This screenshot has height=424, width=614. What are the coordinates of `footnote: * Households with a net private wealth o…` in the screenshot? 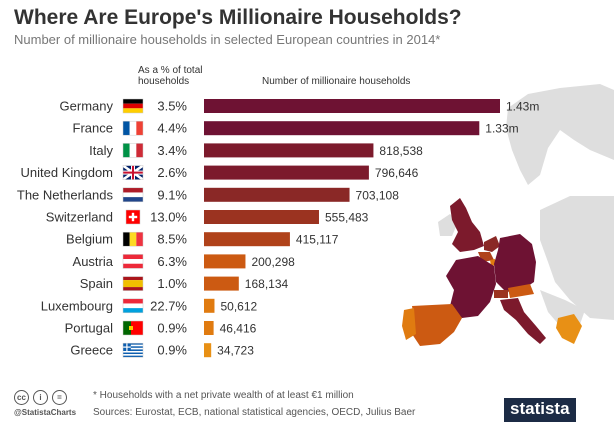 It's located at (223, 395).